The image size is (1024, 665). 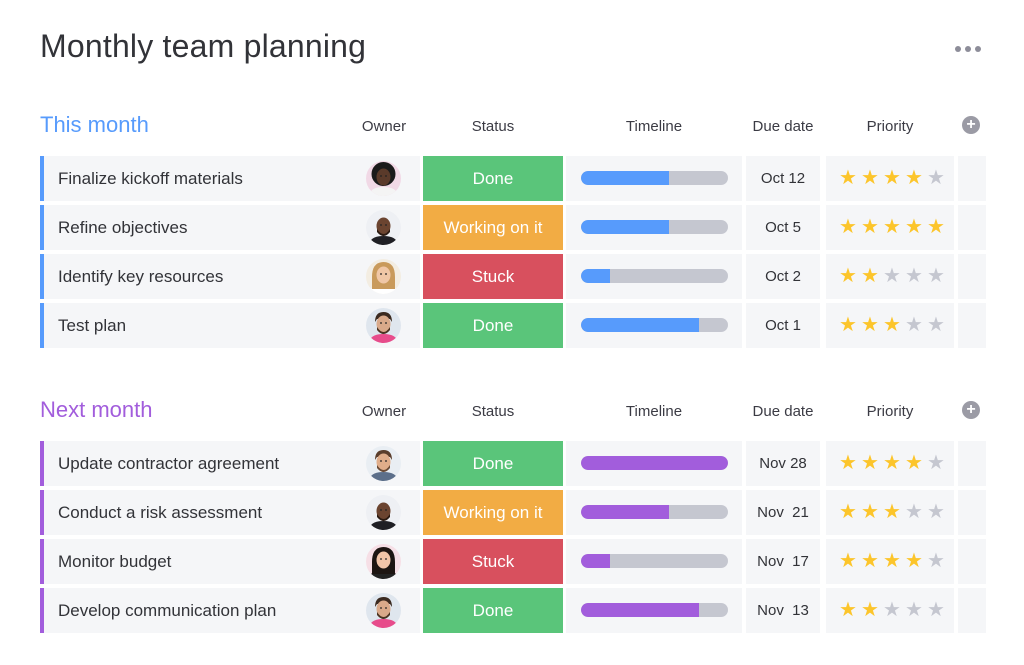 I want to click on item-name-cell: Finalize kickoff materials, so click(x=194, y=178).